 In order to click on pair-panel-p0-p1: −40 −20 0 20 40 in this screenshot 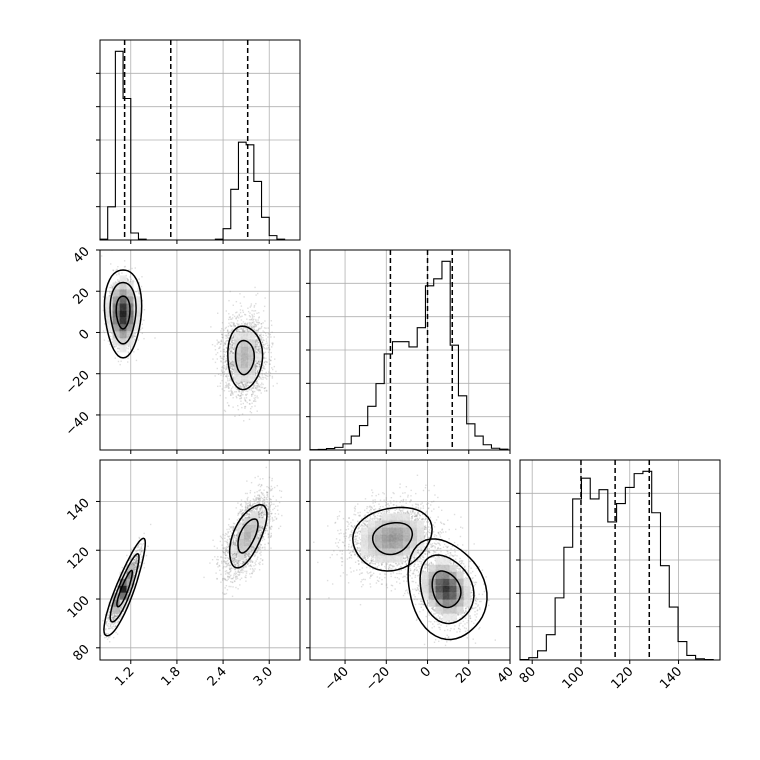, I will do `click(182, 349)`.